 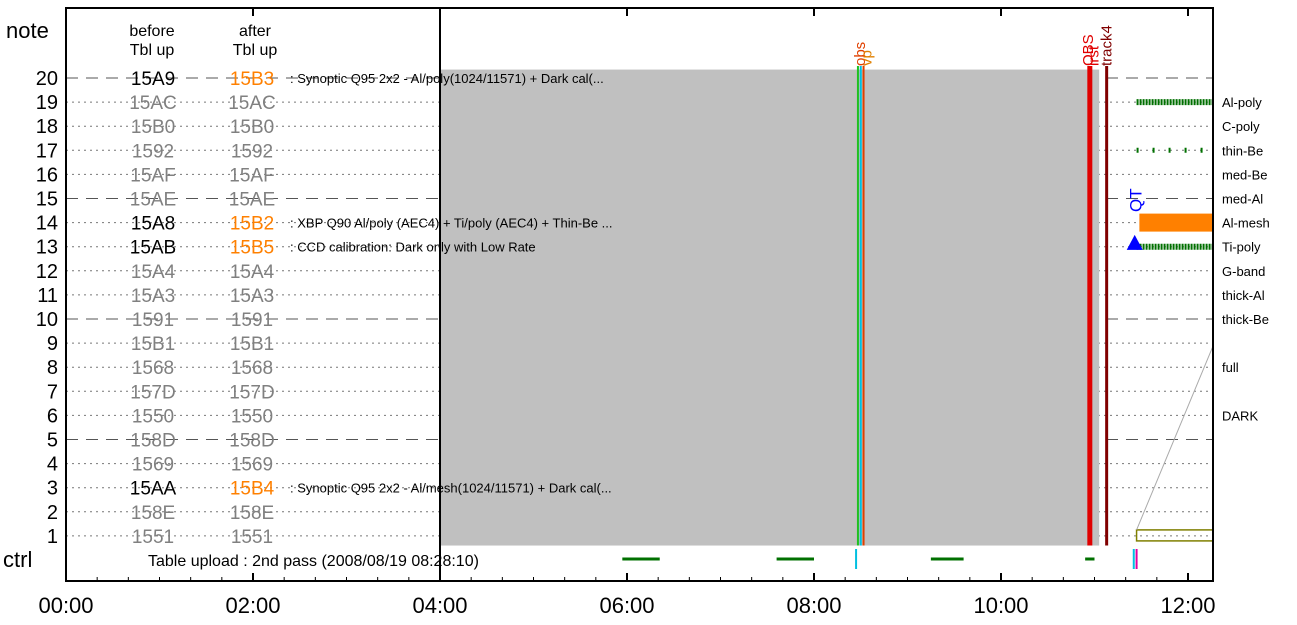 I want to click on filter-label: Ti-poly, so click(x=1241, y=247).